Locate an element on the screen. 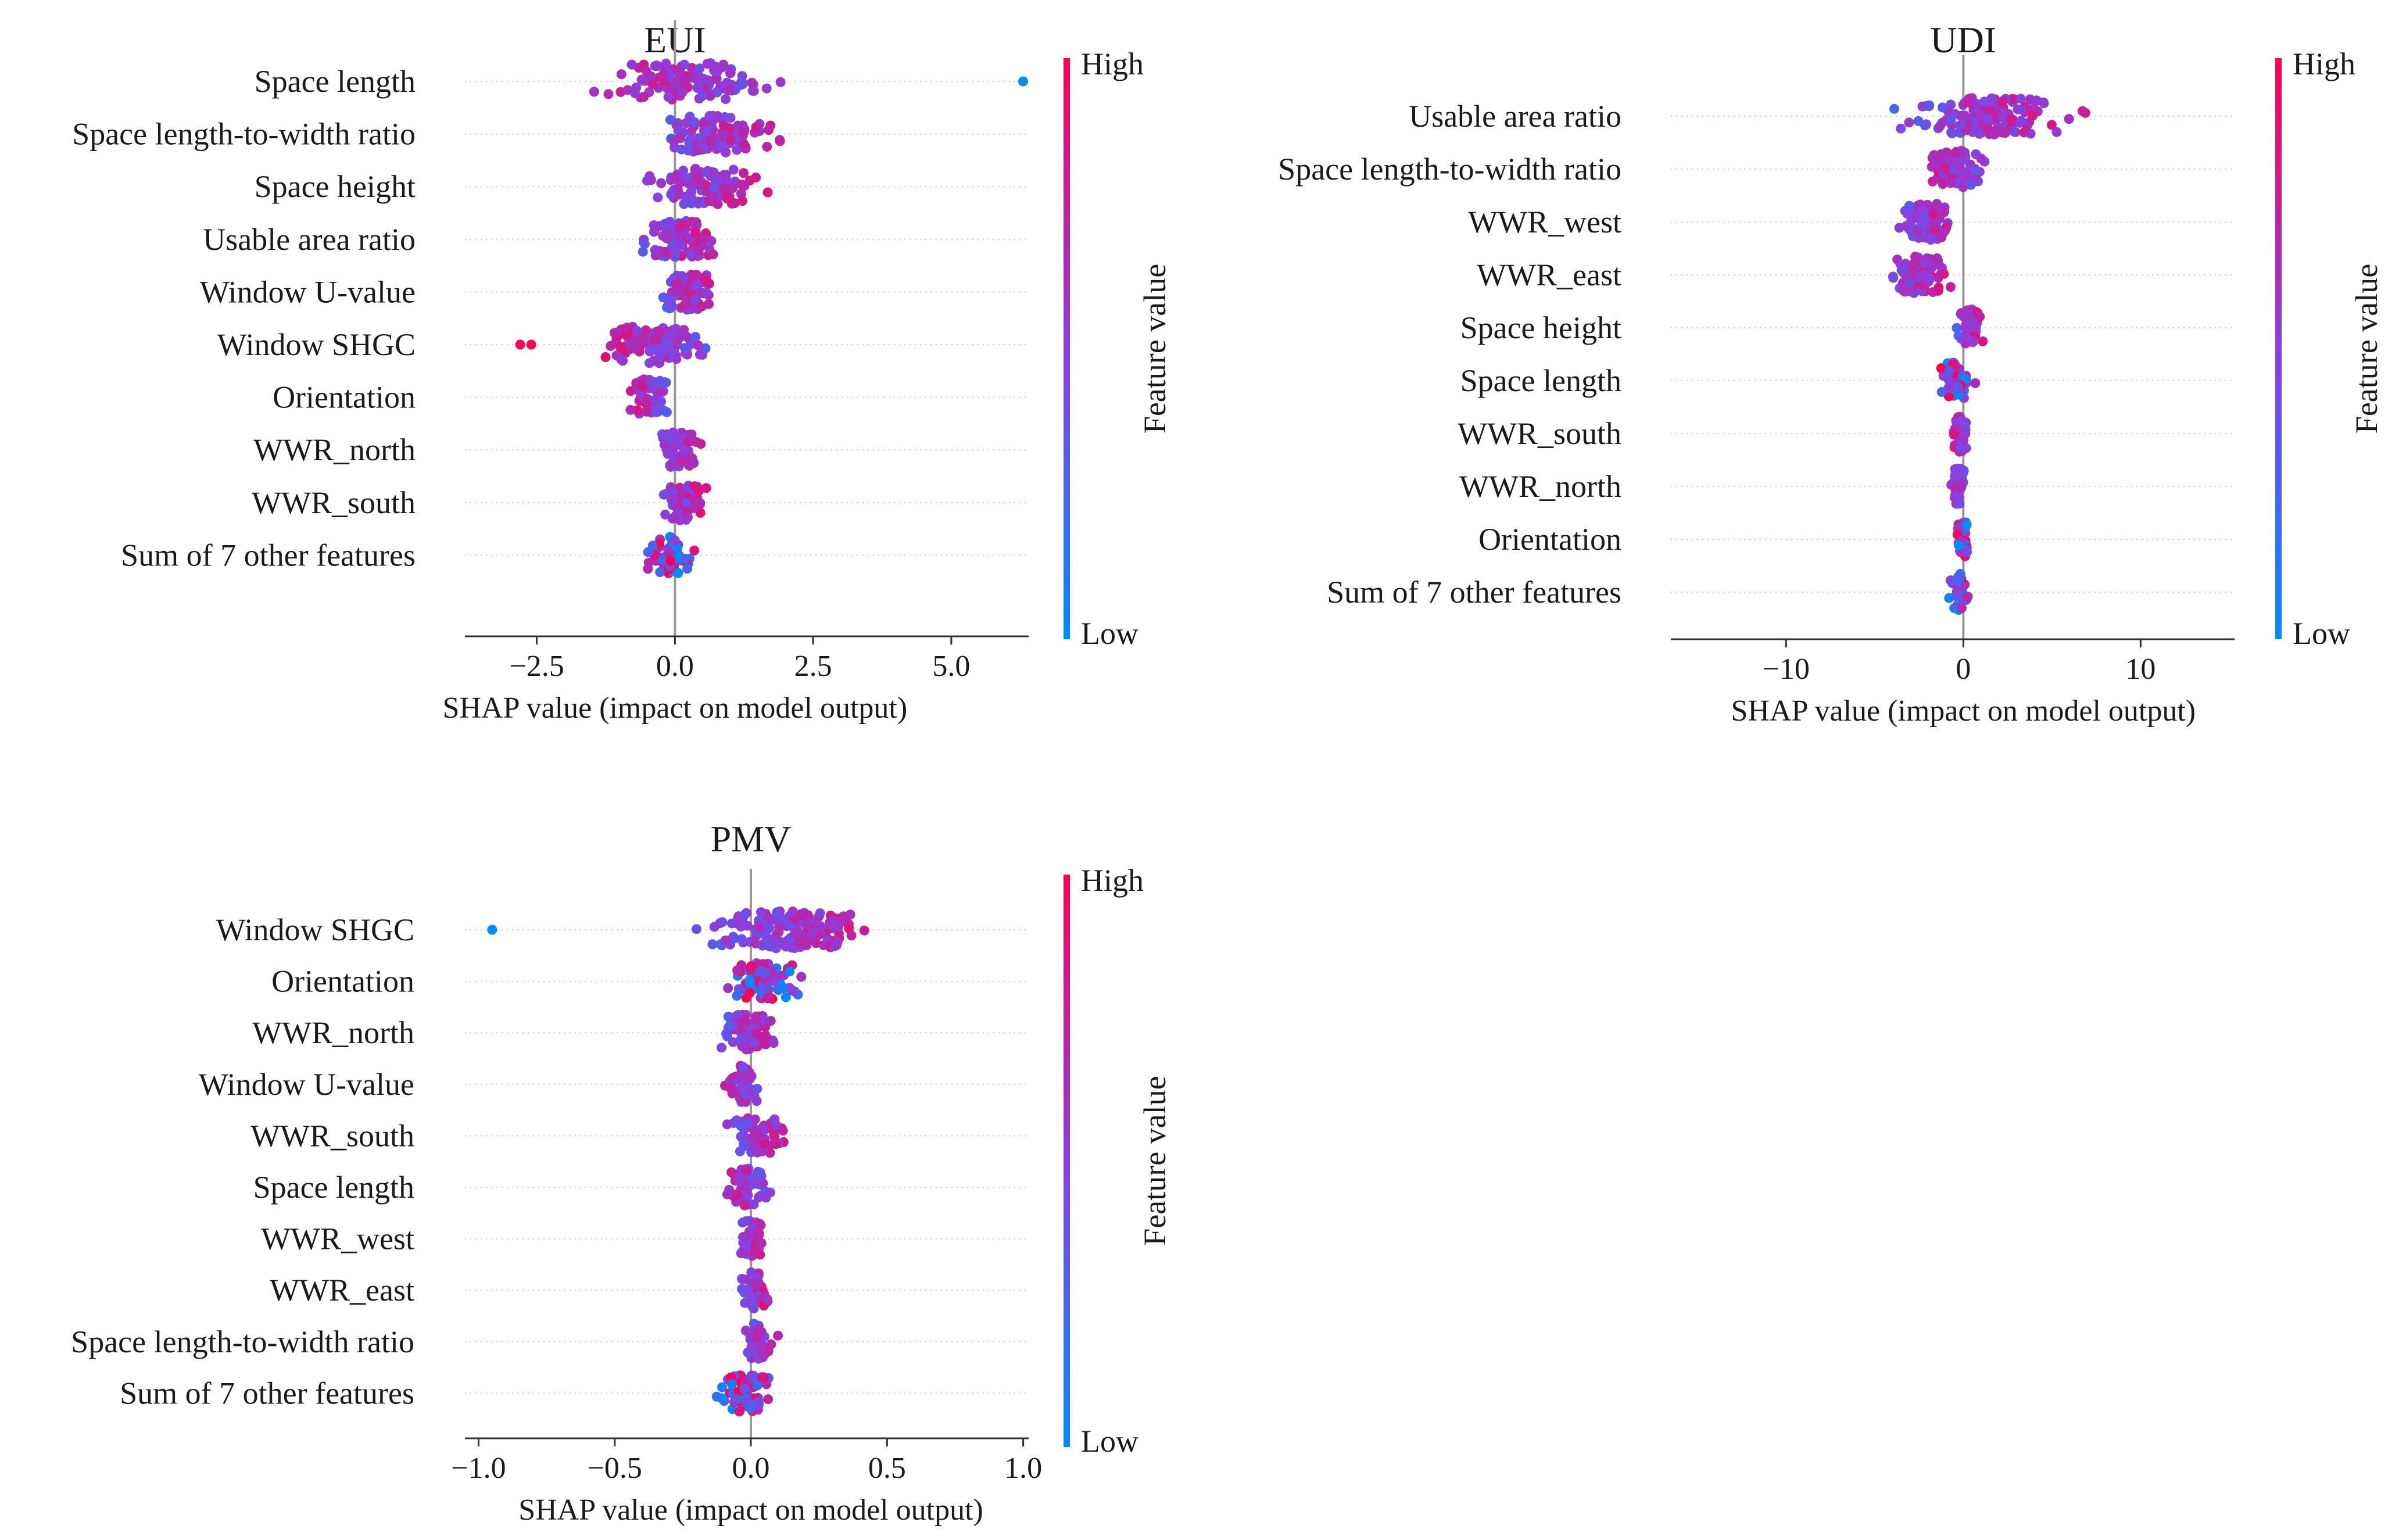  feature-label: Window SHGC is located at coordinates (315, 929).